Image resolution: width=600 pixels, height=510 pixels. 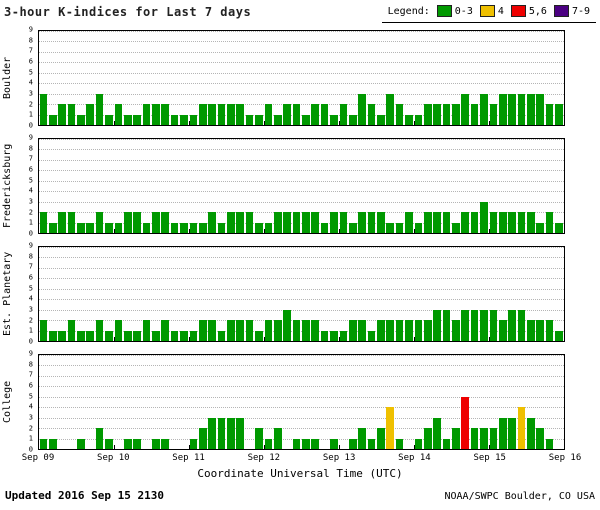 I want to click on updated-timestamp: Updated 2016 Sep 15 2130, so click(x=84, y=495).